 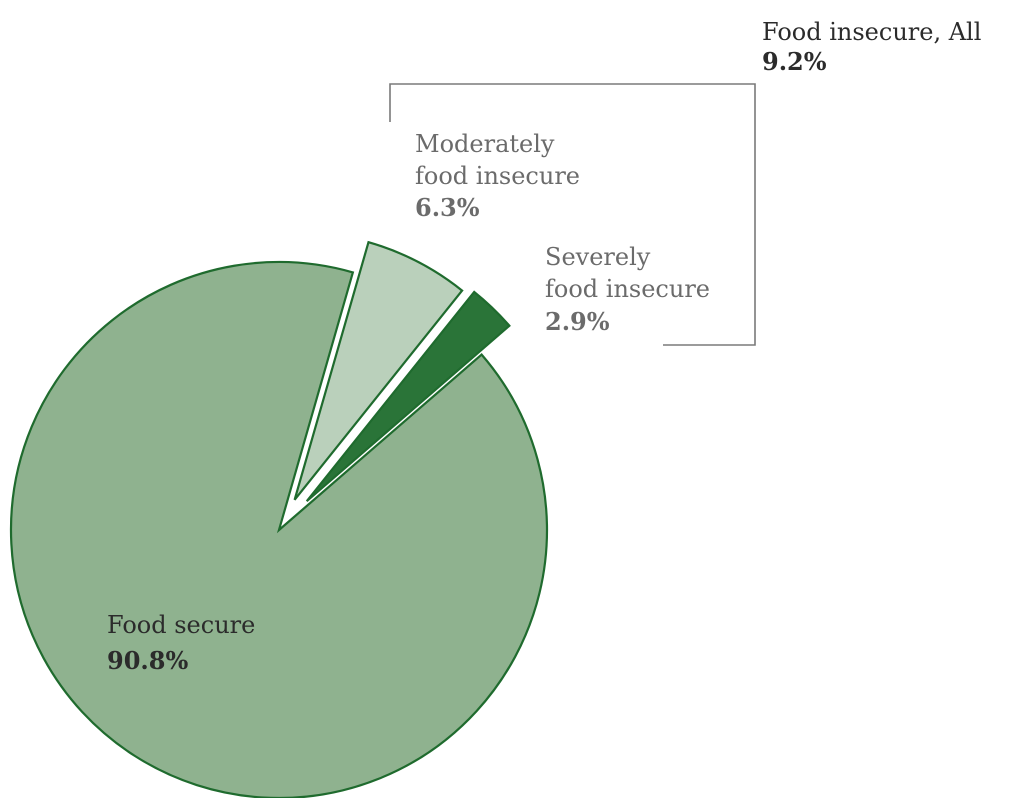 I want to click on food-insecure-all-value: 9.2%, so click(x=794, y=61).